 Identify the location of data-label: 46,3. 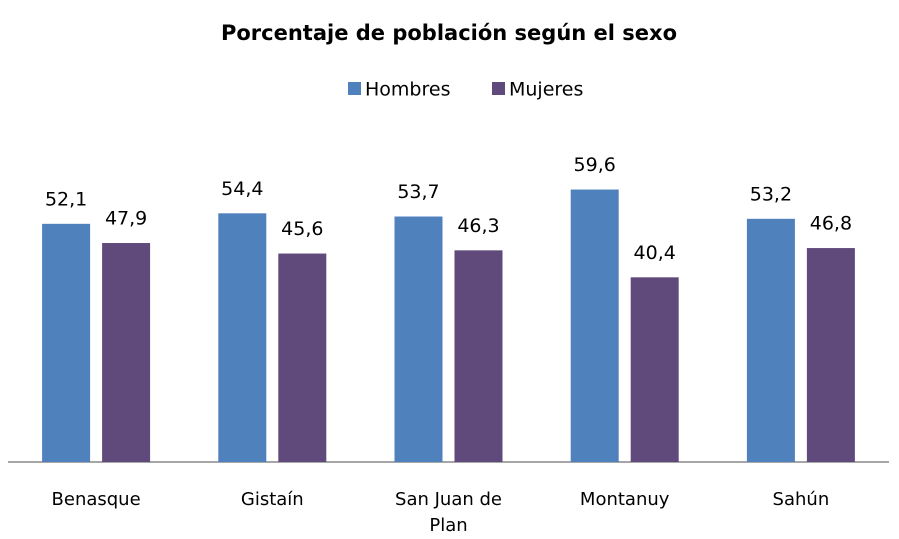
(478, 226).